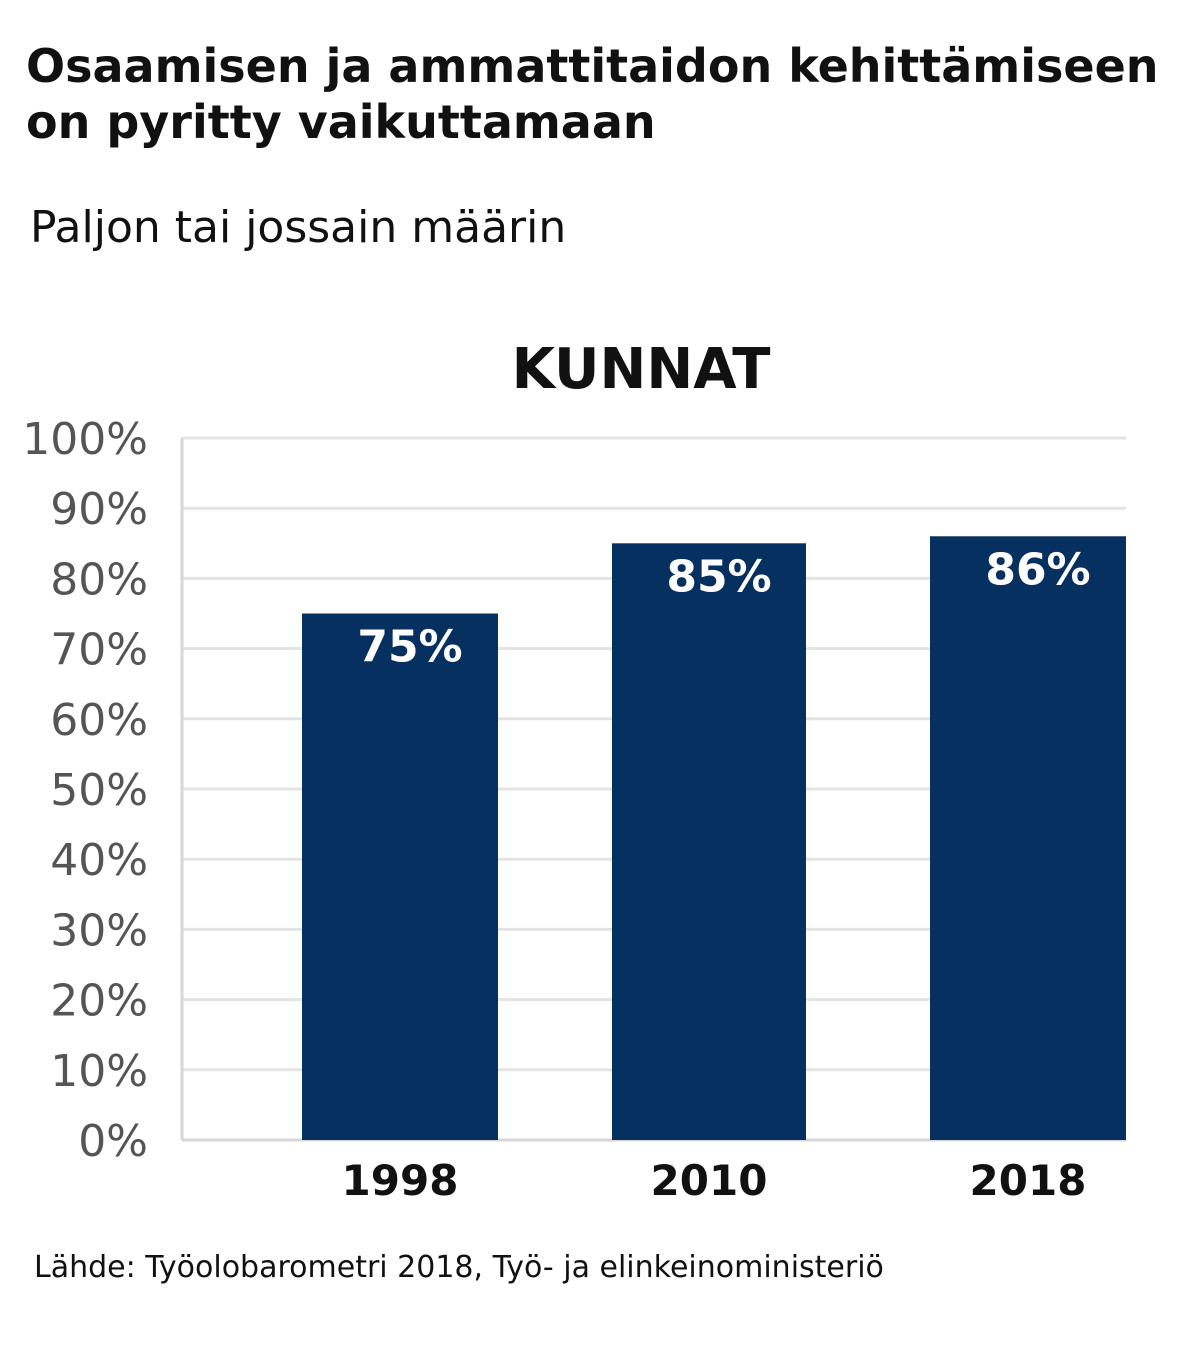 Image resolution: width=1199 pixels, height=1371 pixels. I want to click on x-tick-label: 1998, so click(400, 1180).